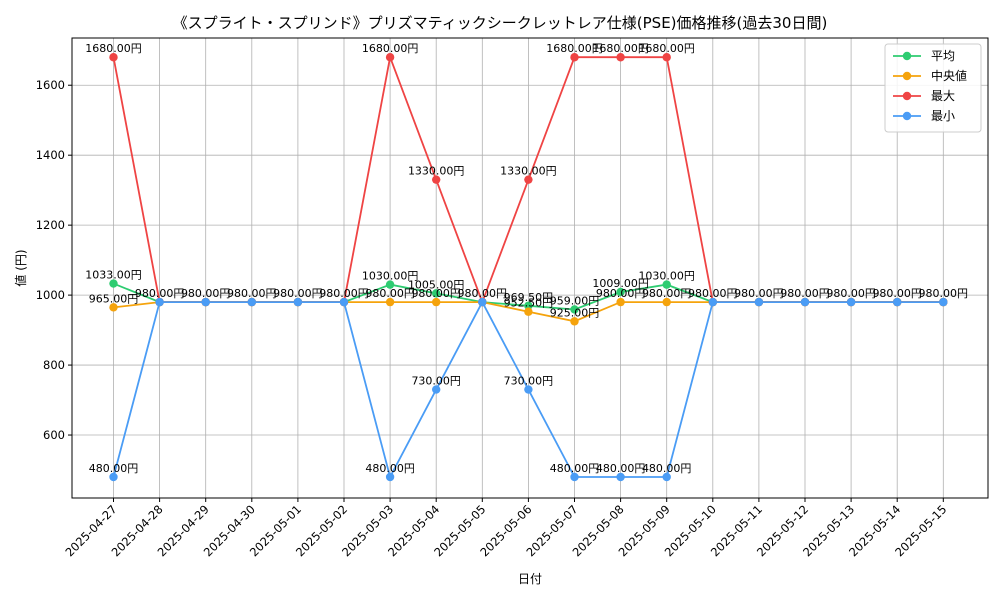 The image size is (1000, 600). What do you see at coordinates (20, 267) in the screenshot?
I see `y-axis-label: 値 (円)` at bounding box center [20, 267].